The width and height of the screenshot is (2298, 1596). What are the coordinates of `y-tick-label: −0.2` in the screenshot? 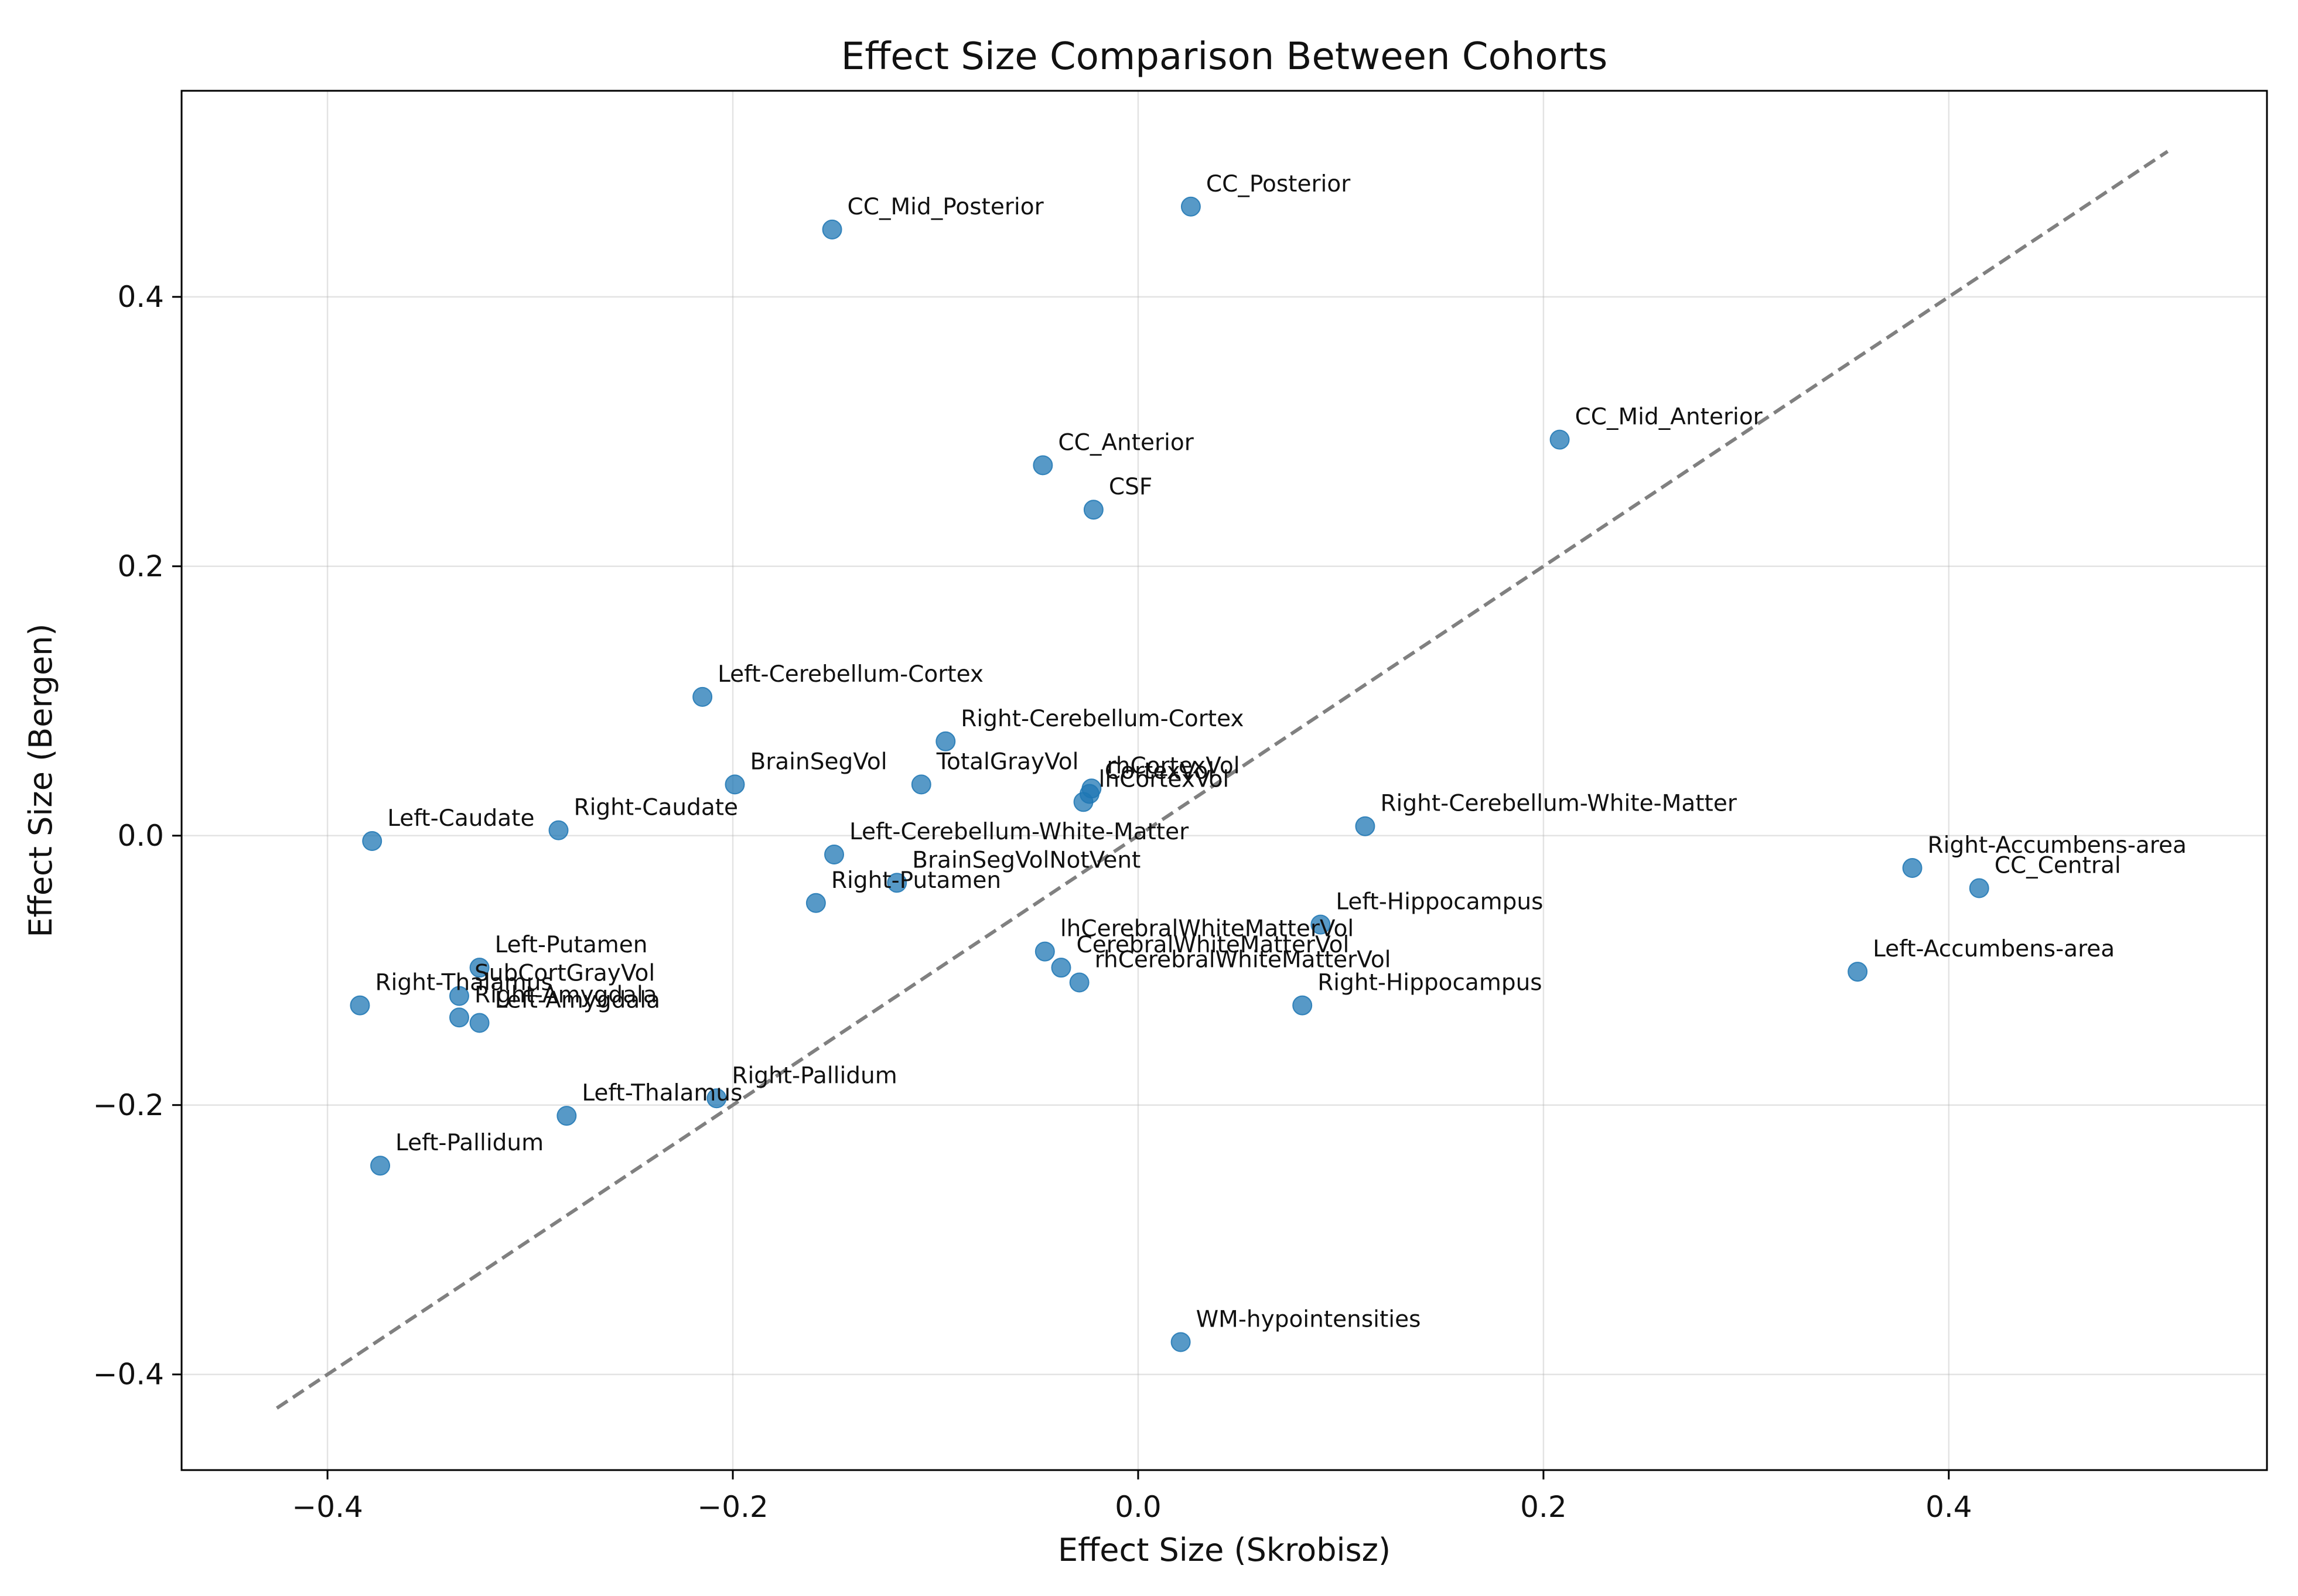 It's located at (128, 1105).